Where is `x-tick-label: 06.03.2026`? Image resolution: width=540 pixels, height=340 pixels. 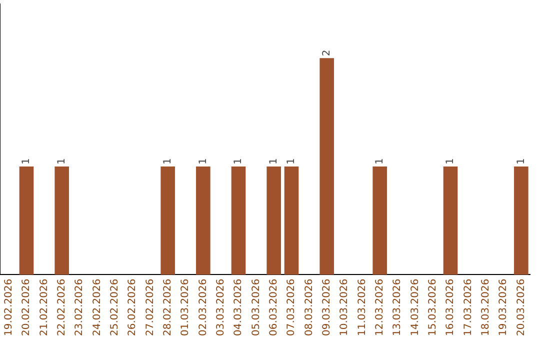
x-tick-label: 06.03.2026 is located at coordinates (274, 307).